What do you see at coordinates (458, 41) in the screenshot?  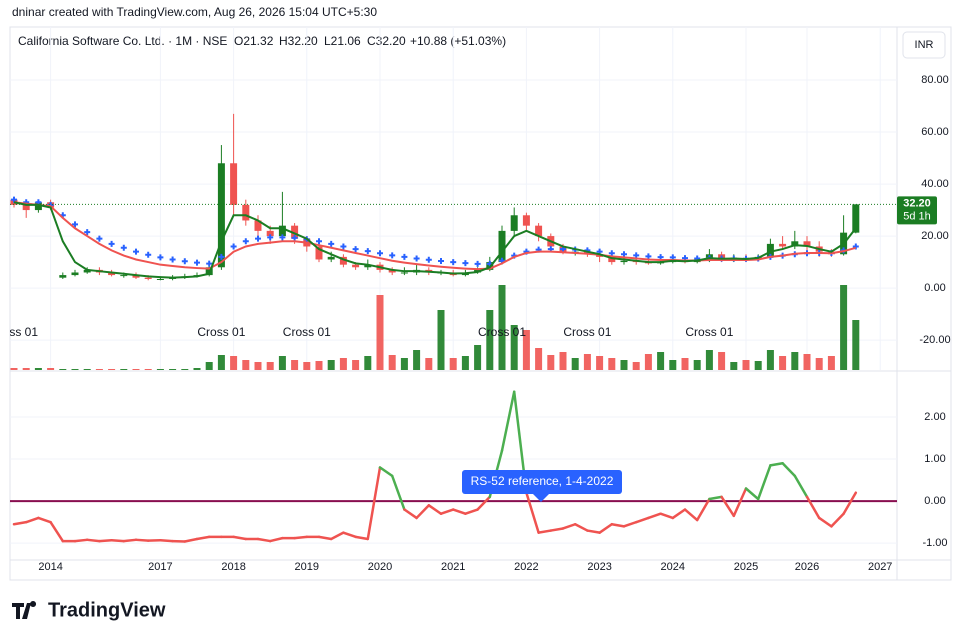 I see `change: +10.88 (+51.03%)` at bounding box center [458, 41].